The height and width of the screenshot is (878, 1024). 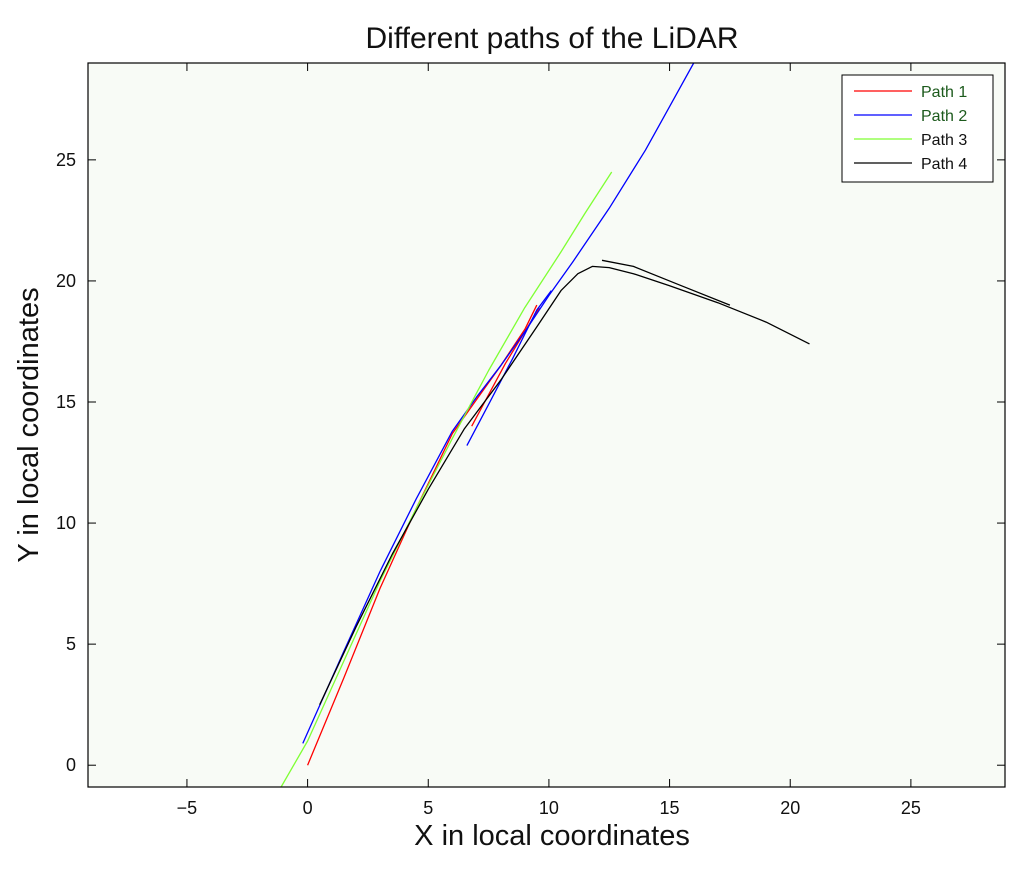 I want to click on chart-title: Different paths of the LiDAR, so click(x=552, y=38).